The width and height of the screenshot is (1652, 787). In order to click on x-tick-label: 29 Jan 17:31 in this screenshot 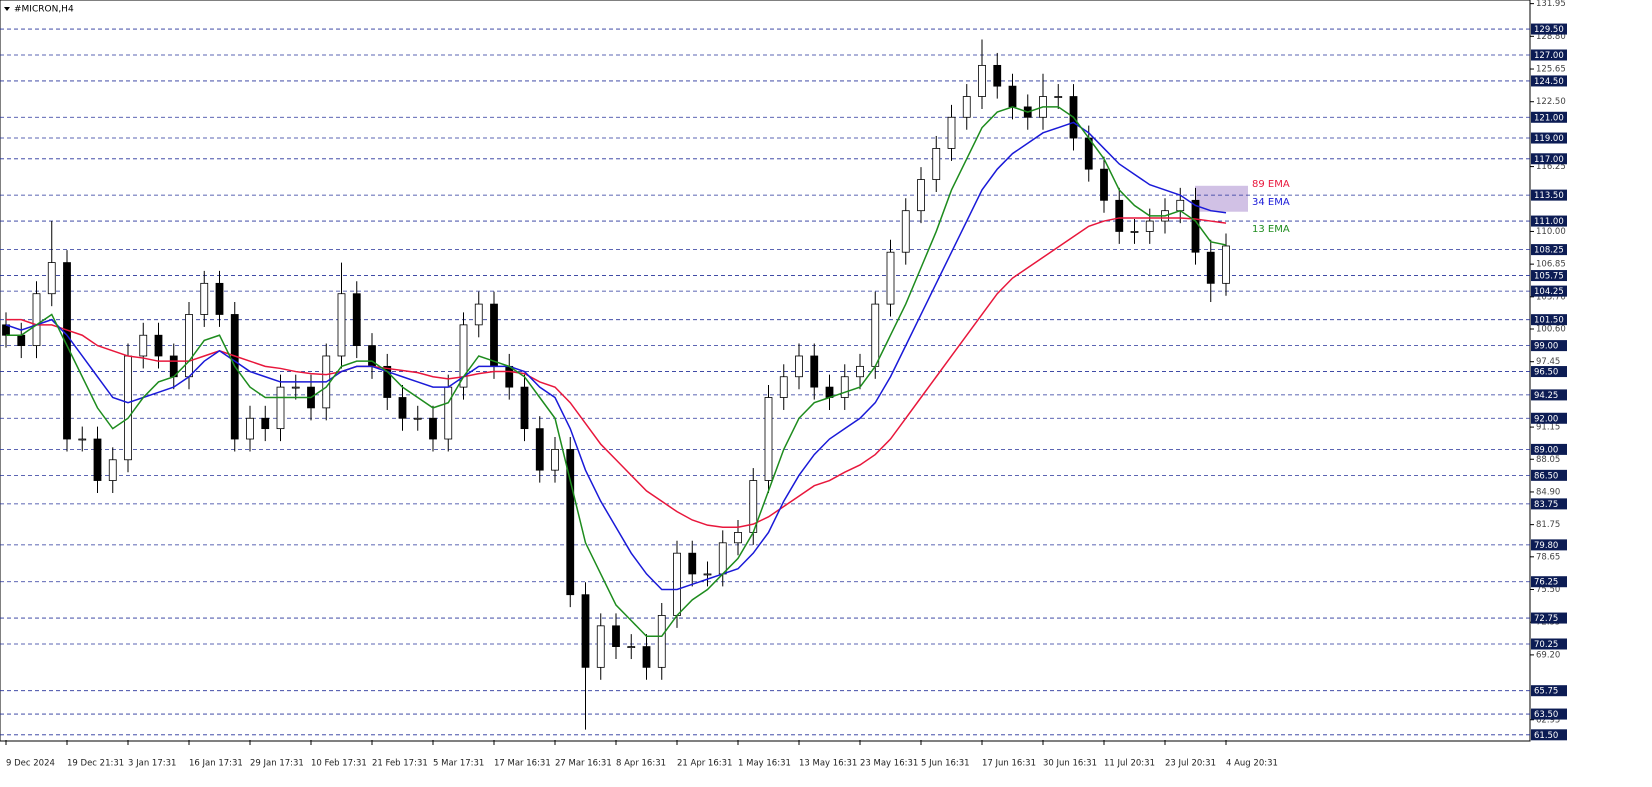, I will do `click(277, 764)`.